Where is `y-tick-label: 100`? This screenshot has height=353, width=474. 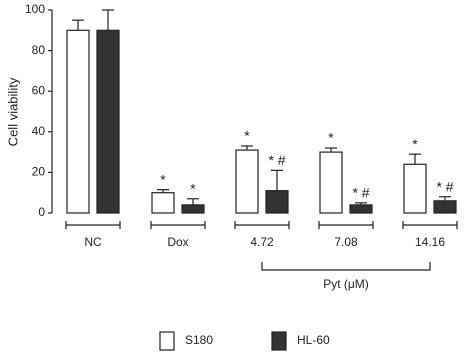
y-tick-label: 100 is located at coordinates (35, 9).